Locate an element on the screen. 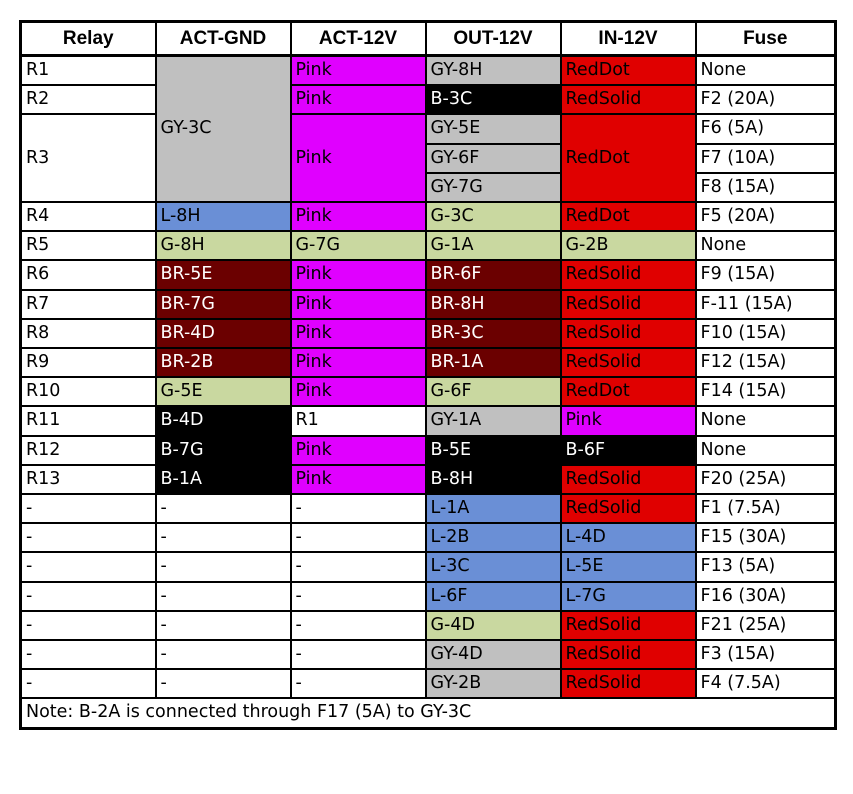 This screenshot has height=794, width=853. cell-in-12v: L-4D is located at coordinates (628, 538).